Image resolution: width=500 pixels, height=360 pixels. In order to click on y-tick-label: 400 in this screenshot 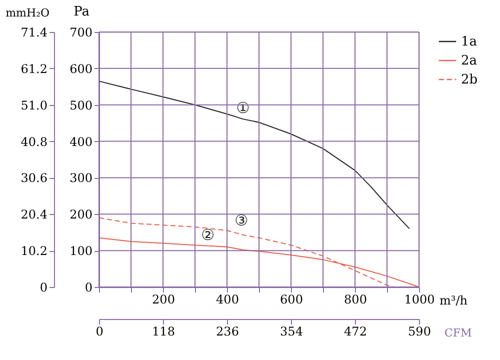, I will do `click(81, 141)`.